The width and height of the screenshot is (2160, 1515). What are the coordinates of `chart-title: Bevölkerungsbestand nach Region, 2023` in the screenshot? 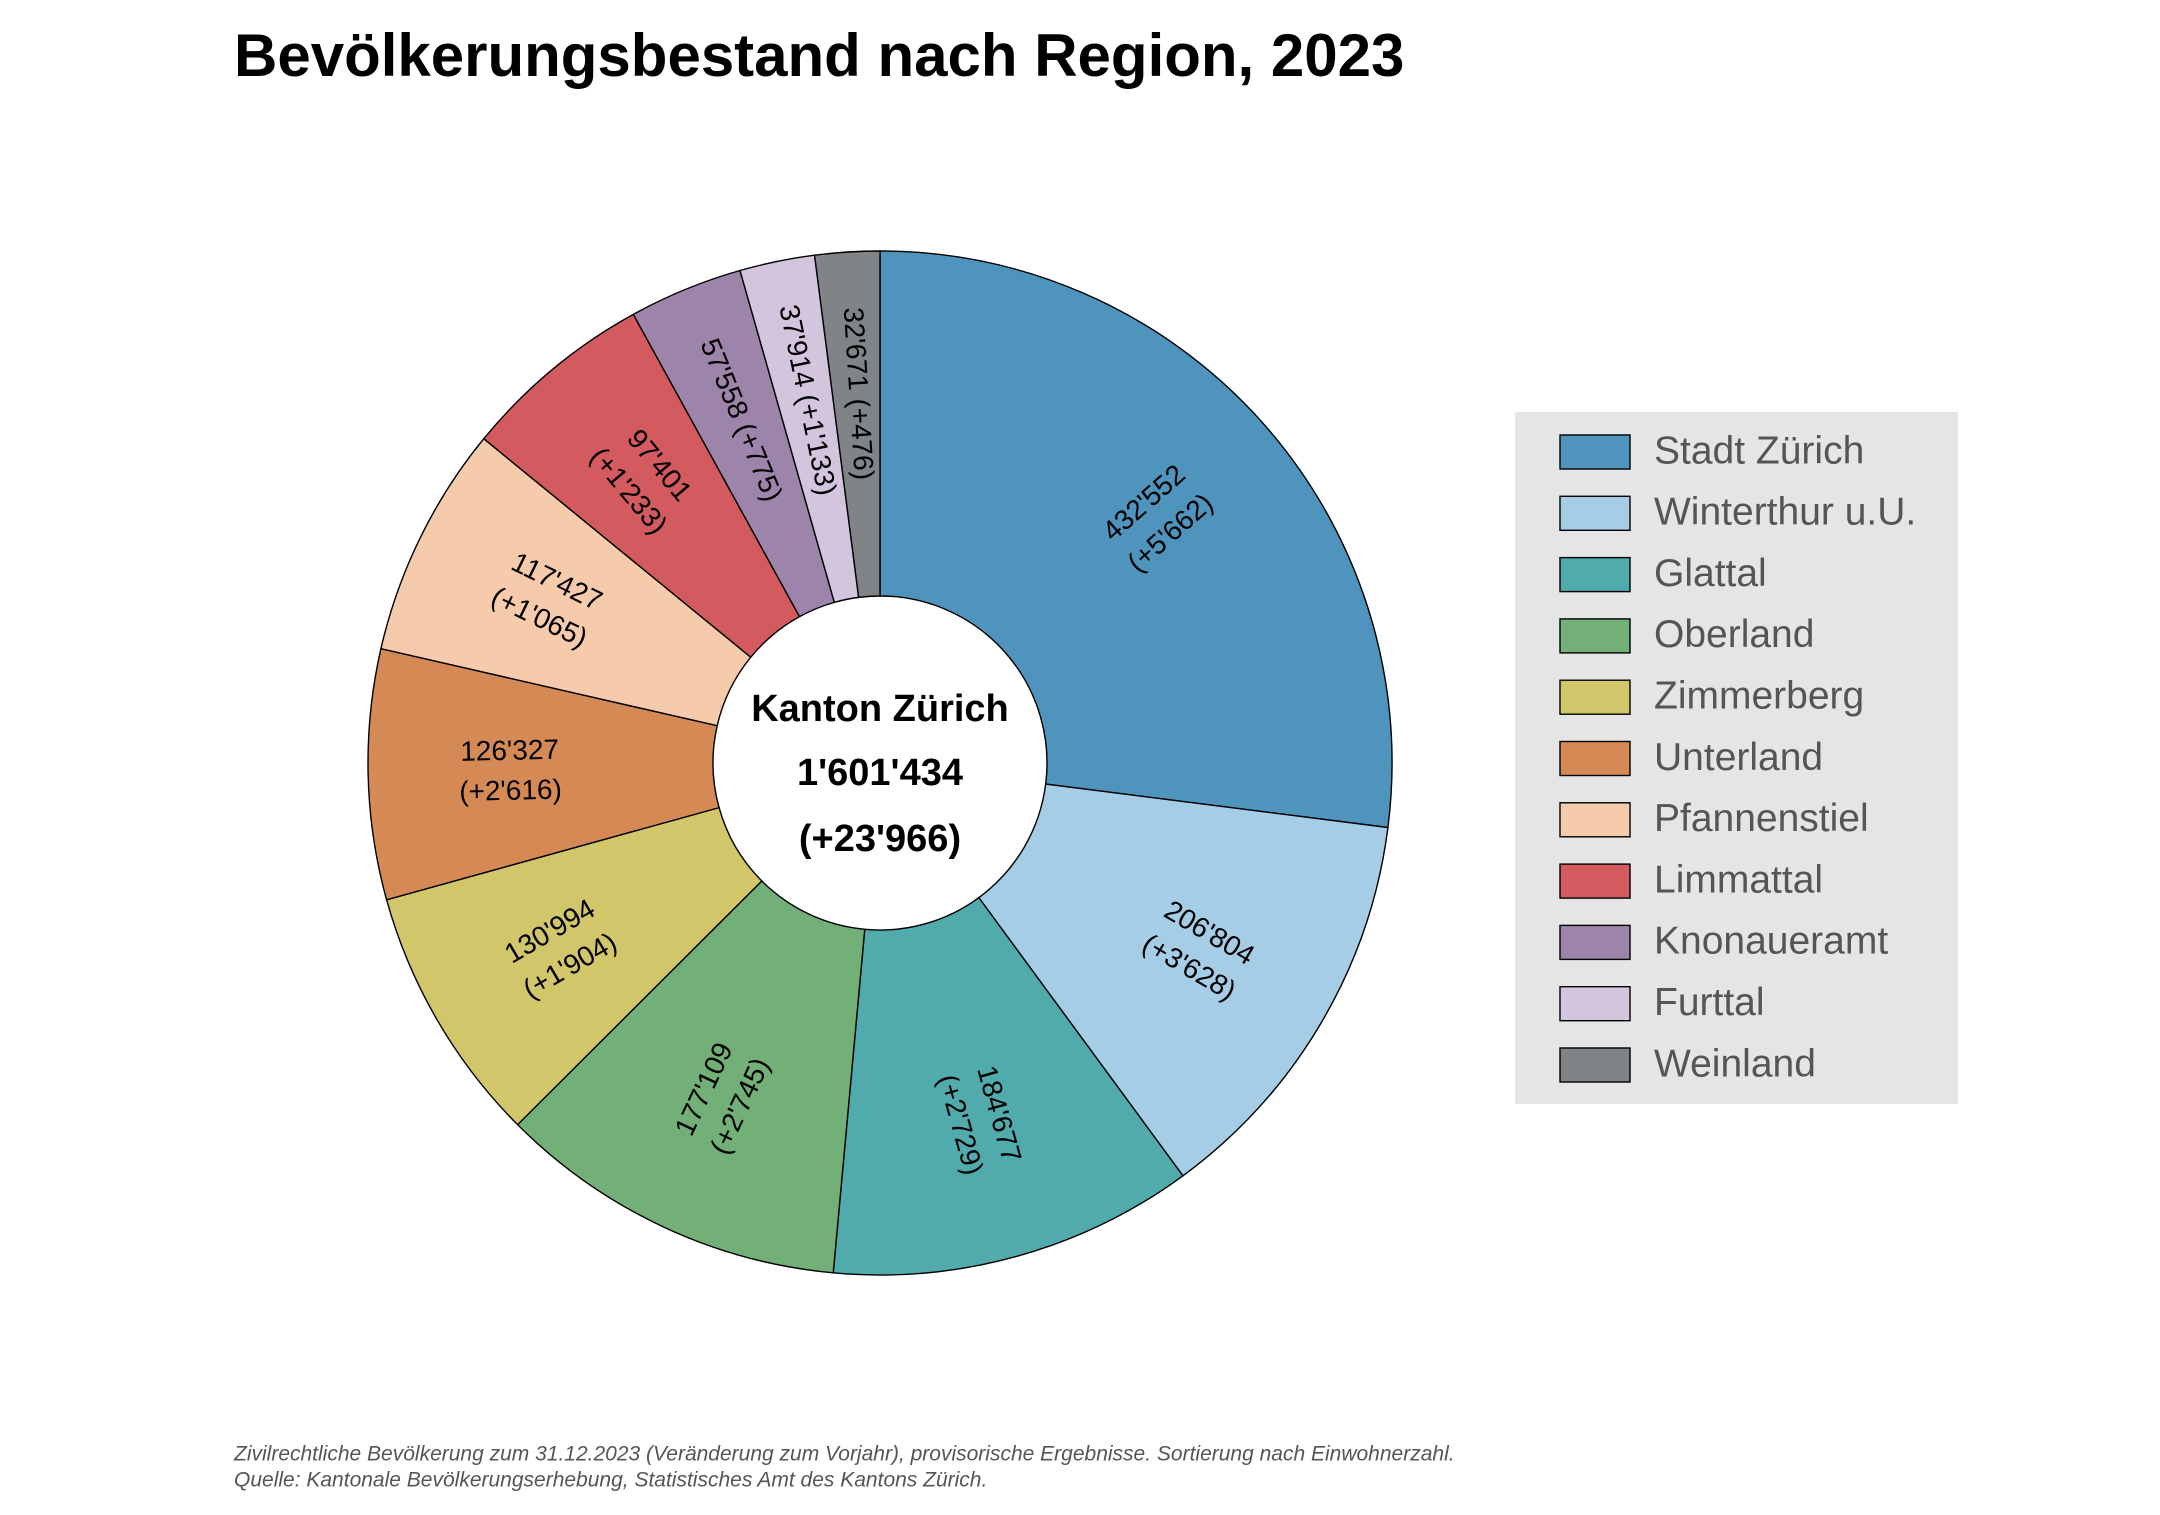 It's located at (819, 55).